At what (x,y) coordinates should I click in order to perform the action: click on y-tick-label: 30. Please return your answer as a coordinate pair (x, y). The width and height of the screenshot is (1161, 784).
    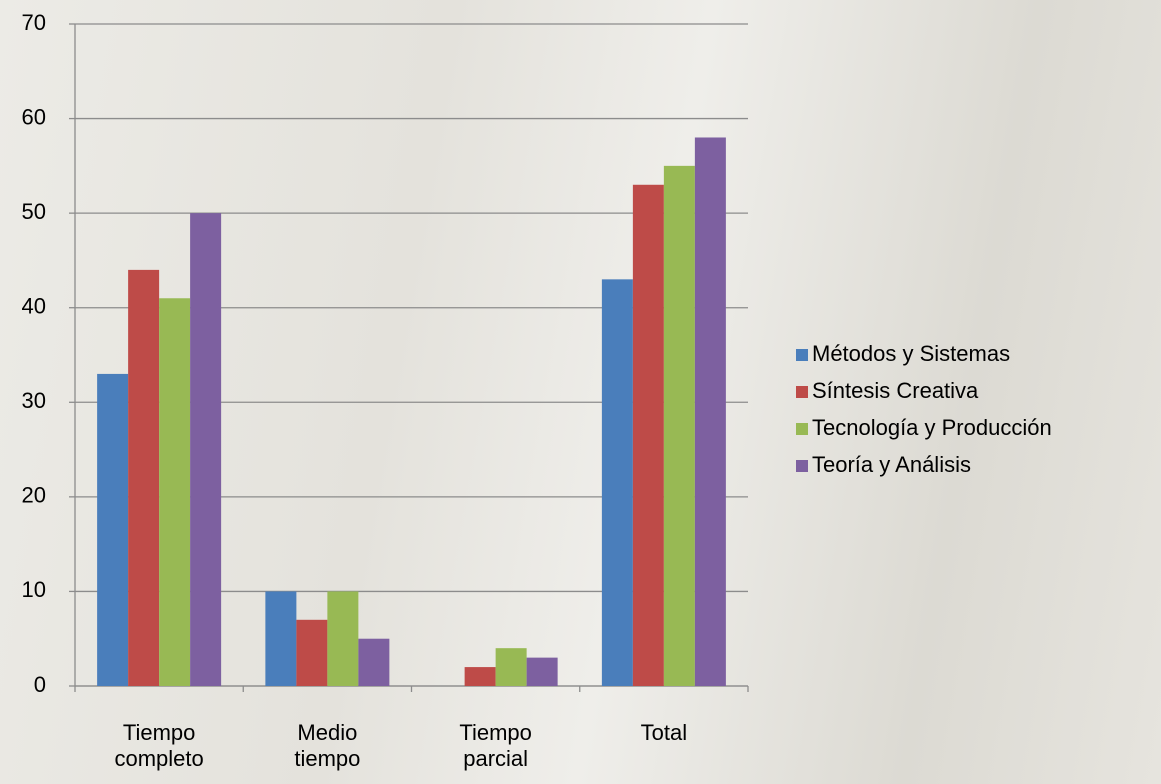
    Looking at the image, I should click on (34, 400).